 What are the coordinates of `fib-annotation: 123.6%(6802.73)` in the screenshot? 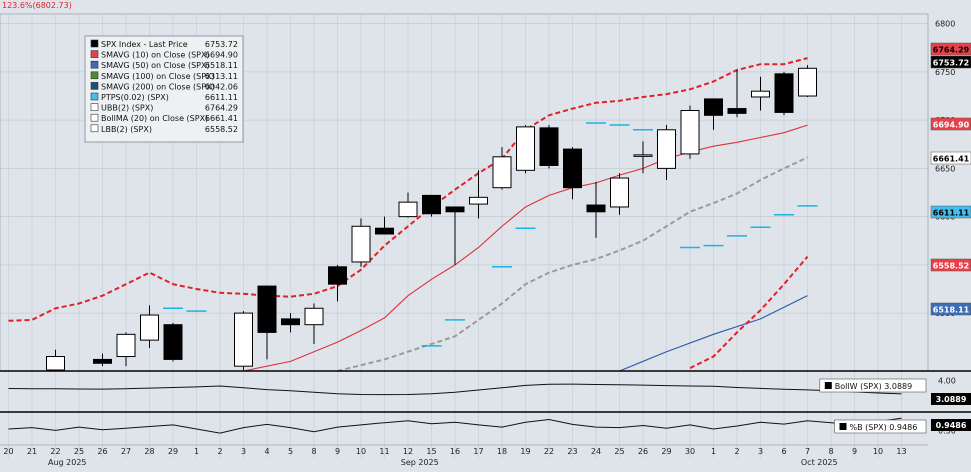 It's located at (37, 5).